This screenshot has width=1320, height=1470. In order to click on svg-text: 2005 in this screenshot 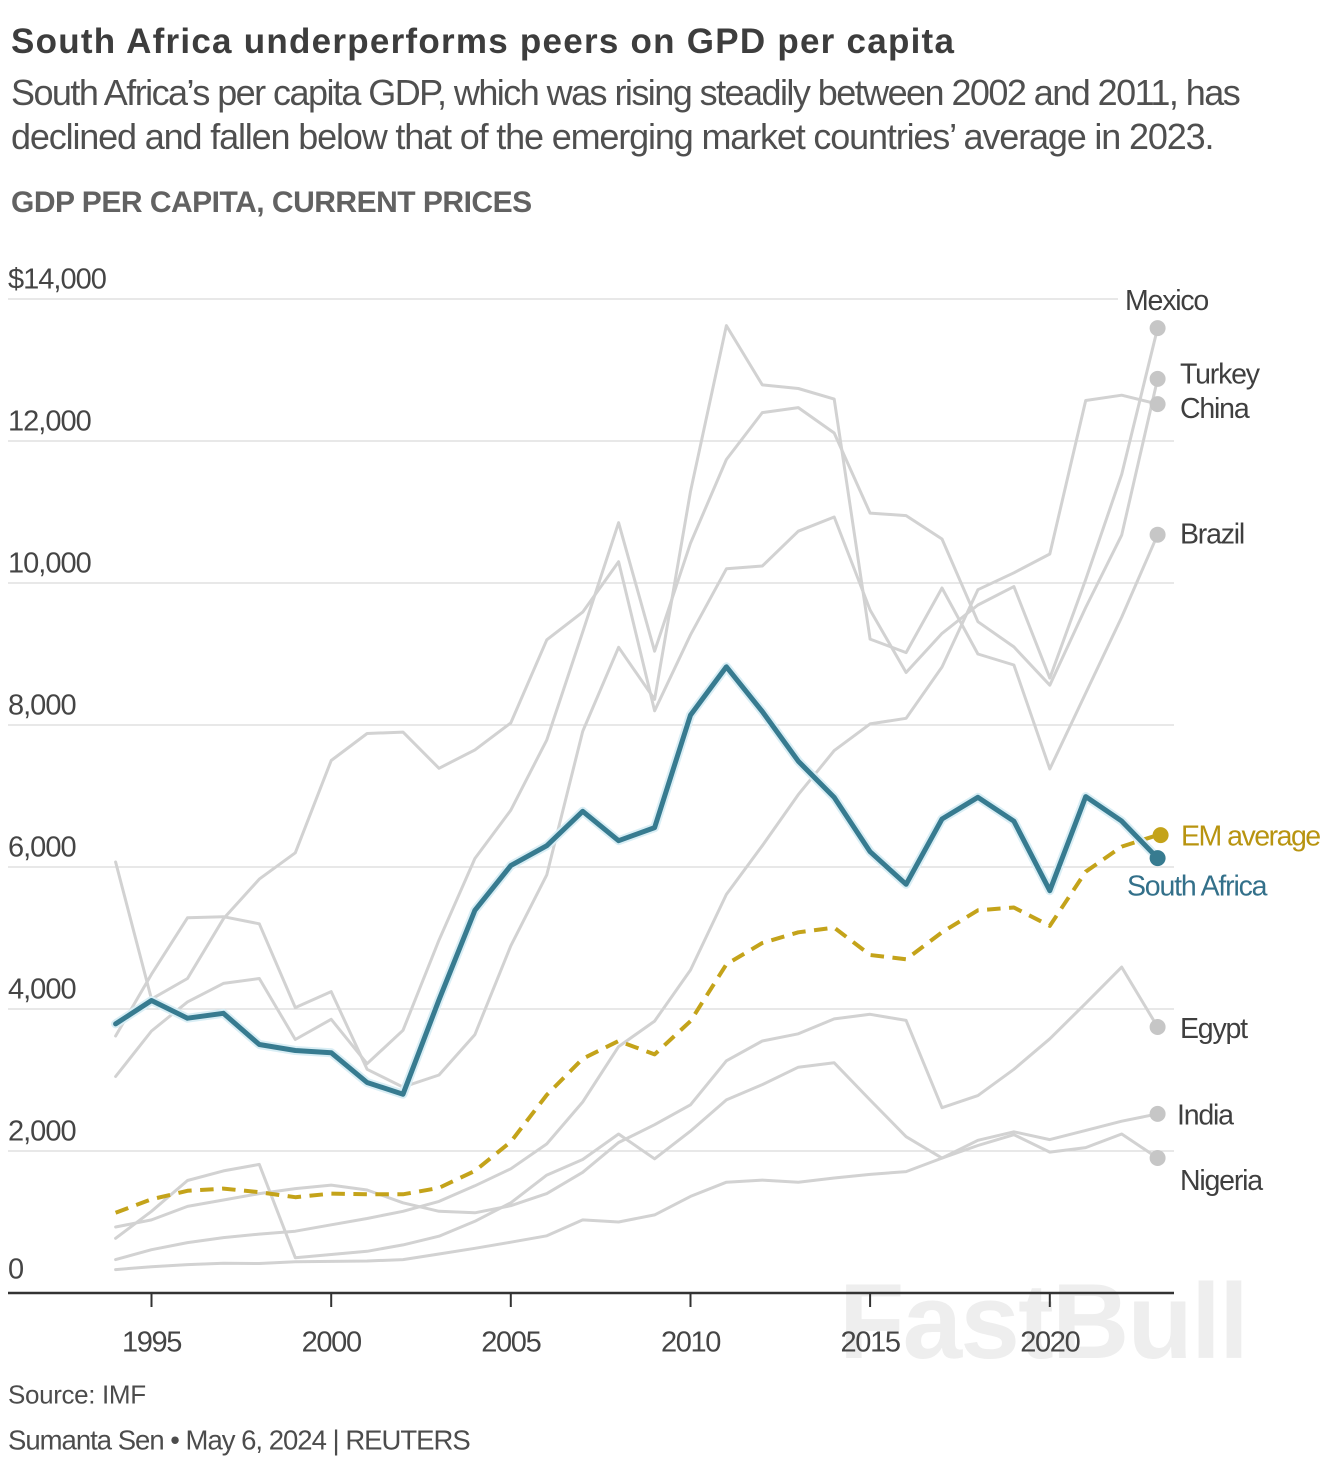, I will do `click(510, 1343)`.